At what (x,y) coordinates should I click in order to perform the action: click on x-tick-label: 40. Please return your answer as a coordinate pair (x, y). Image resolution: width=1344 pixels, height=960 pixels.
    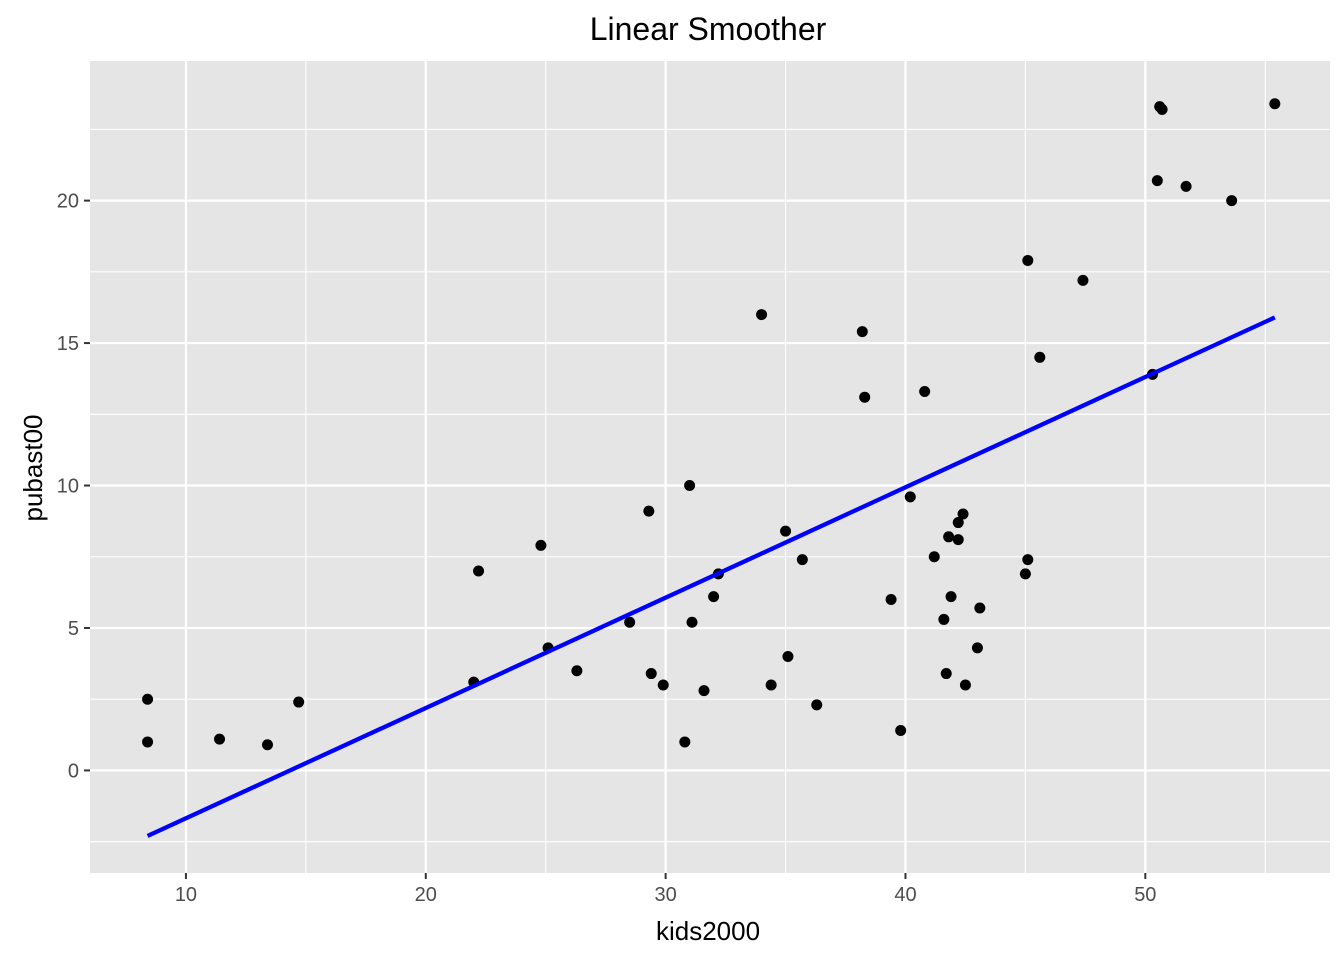
    Looking at the image, I should click on (905, 895).